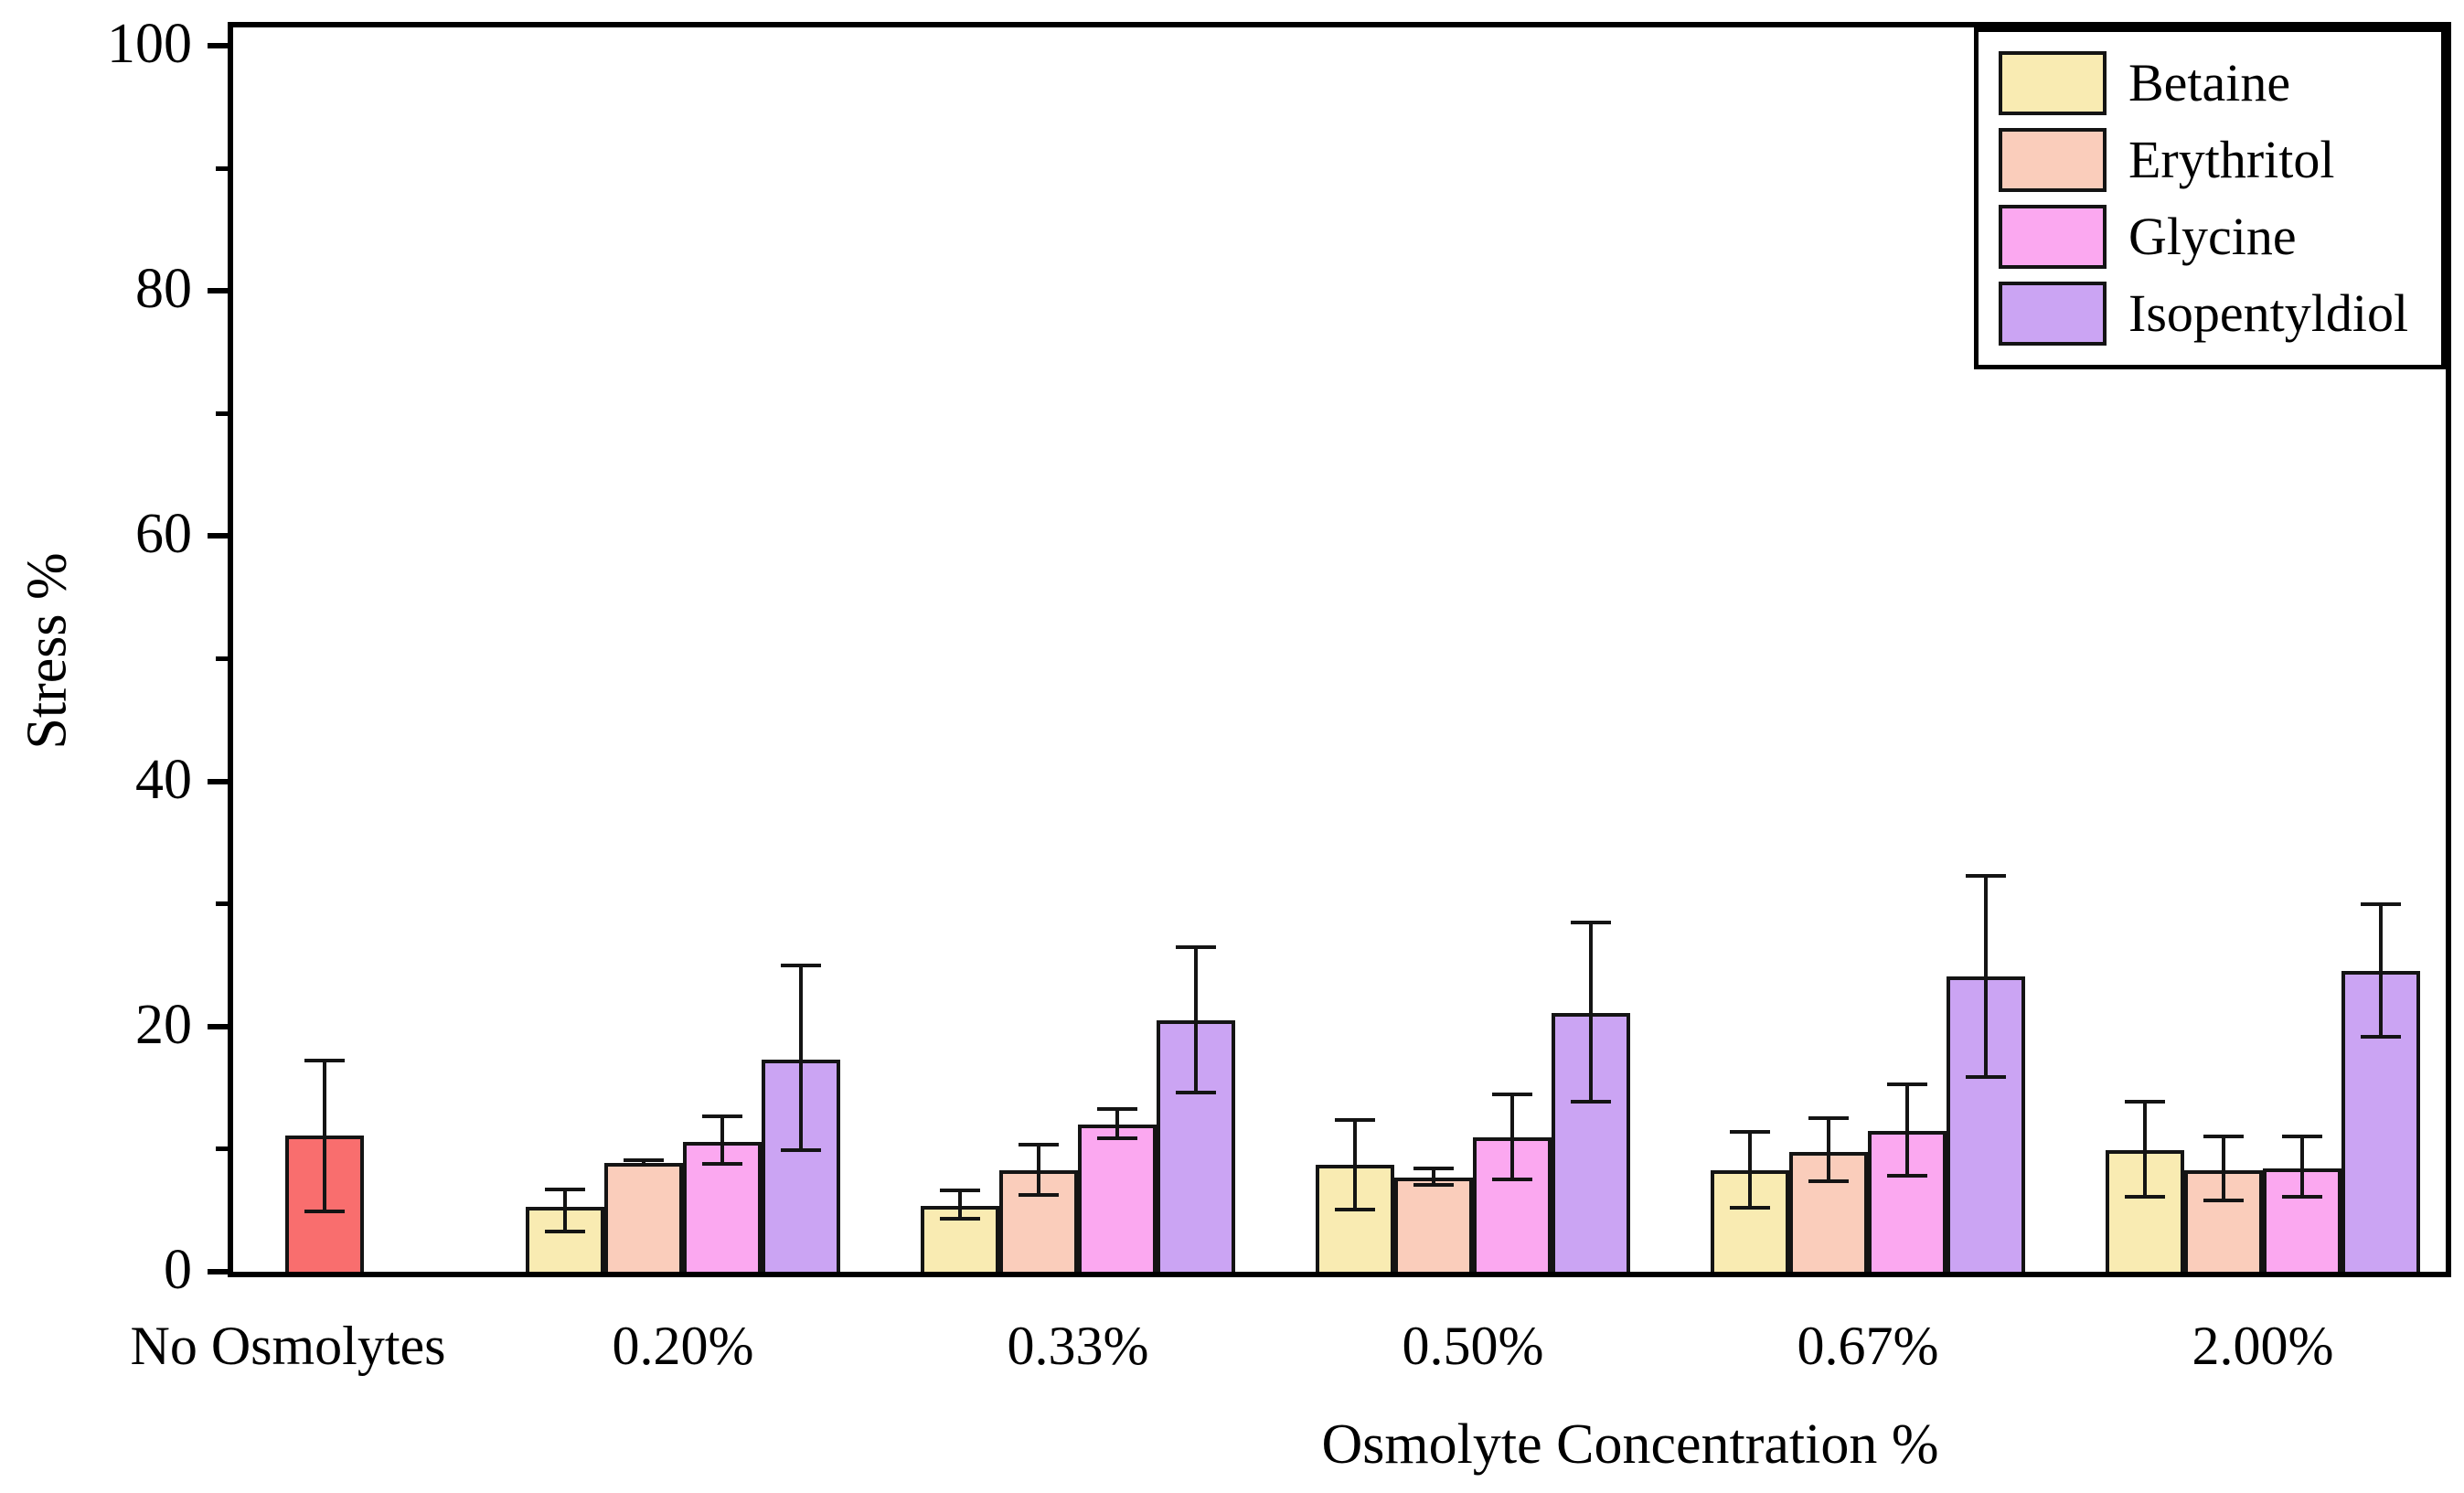 The width and height of the screenshot is (2464, 1493). What do you see at coordinates (324, 1061) in the screenshot?
I see `error-bar-cap-top-control` at bounding box center [324, 1061].